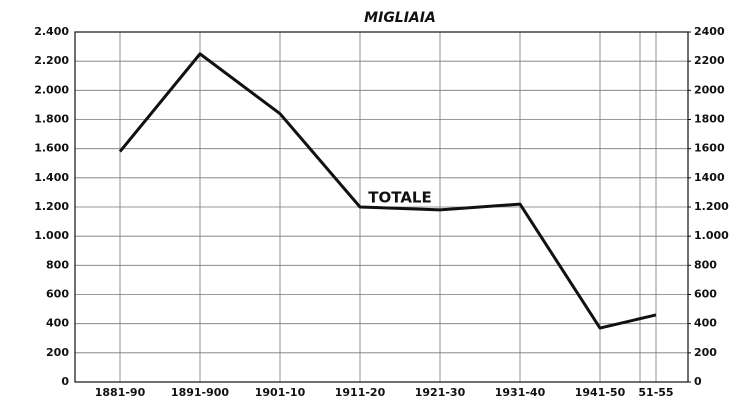 The height and width of the screenshot is (401, 750). Describe the element at coordinates (51, 235) in the screenshot. I see `y-tick-label: 1.000` at that location.